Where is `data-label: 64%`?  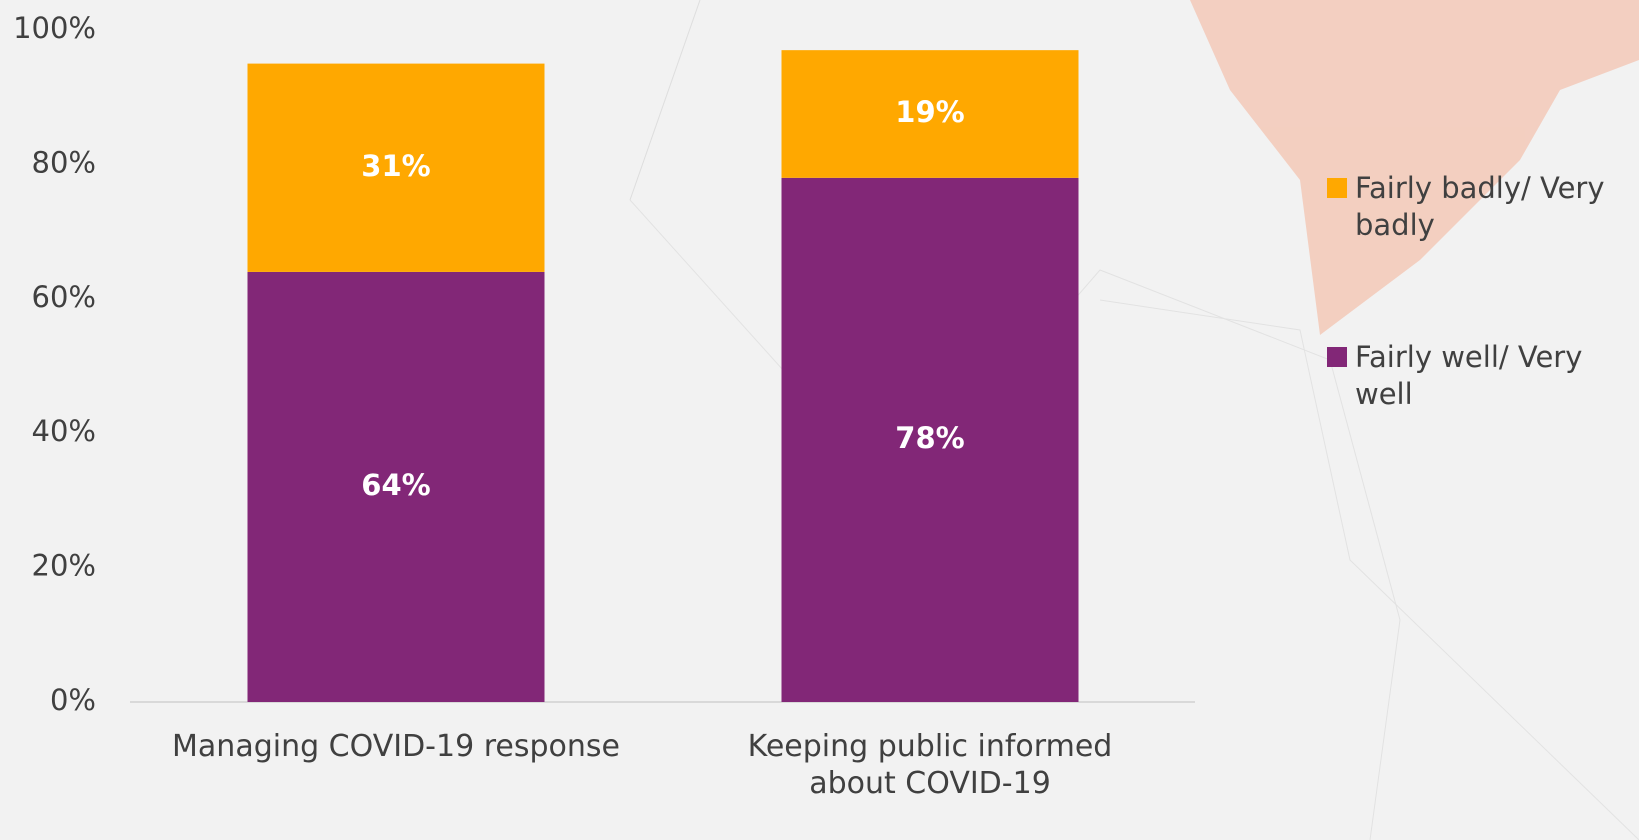 data-label: 64% is located at coordinates (395, 485).